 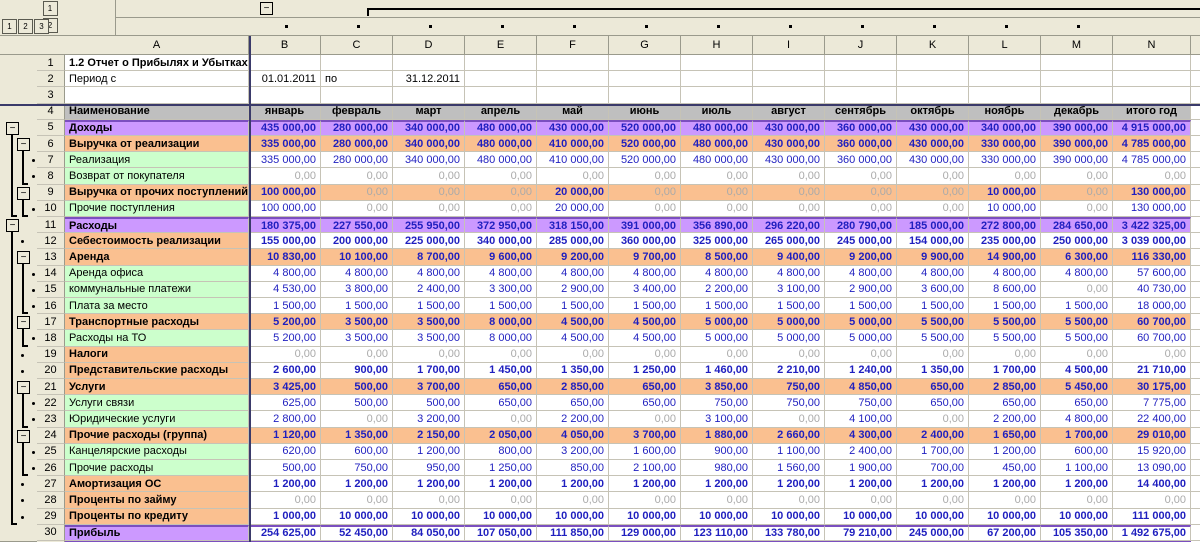 I want to click on cell-B24: 1 120,00, so click(x=285, y=435).